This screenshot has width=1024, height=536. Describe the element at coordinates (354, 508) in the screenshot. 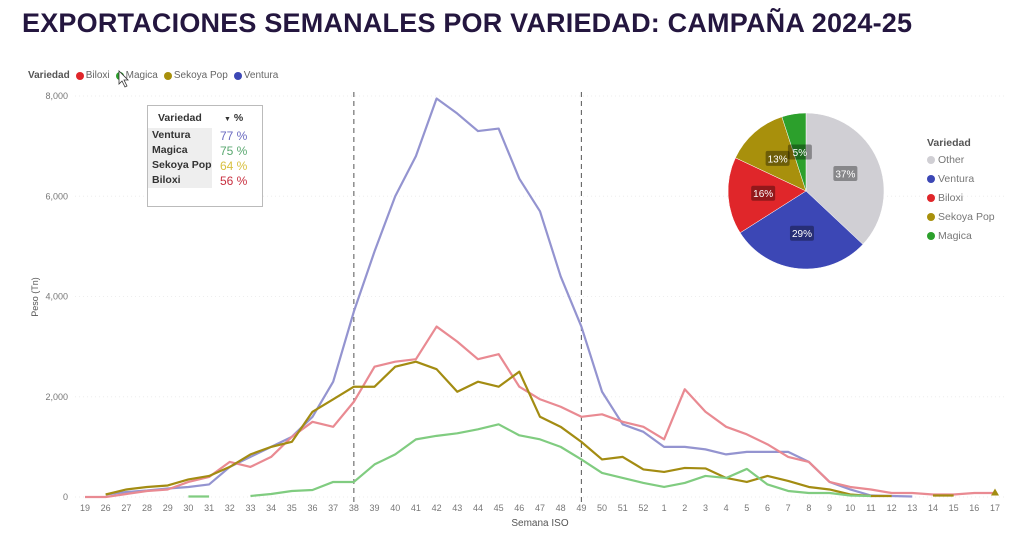

I see `x-tick-label: 38` at that location.